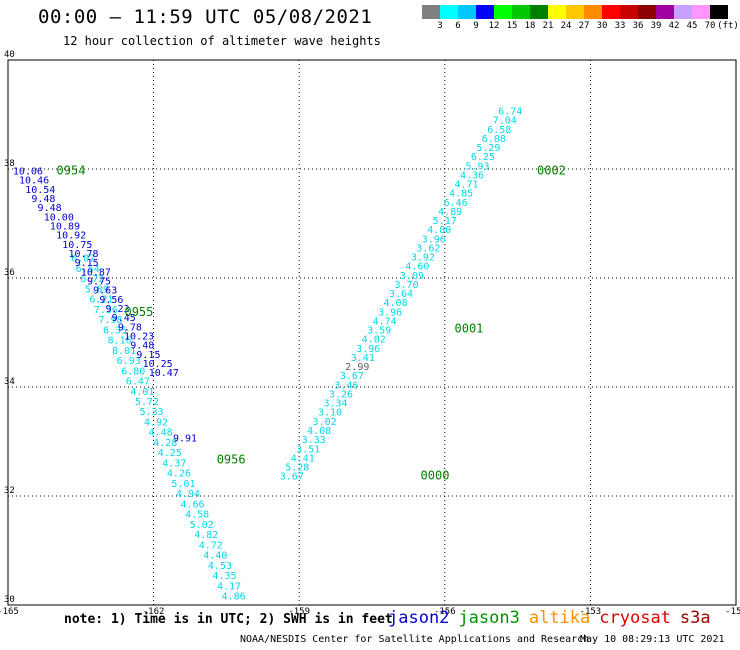 The image size is (740, 650). What do you see at coordinates (34, 181) in the screenshot?
I see `wave-height-label: 10.46` at bounding box center [34, 181].